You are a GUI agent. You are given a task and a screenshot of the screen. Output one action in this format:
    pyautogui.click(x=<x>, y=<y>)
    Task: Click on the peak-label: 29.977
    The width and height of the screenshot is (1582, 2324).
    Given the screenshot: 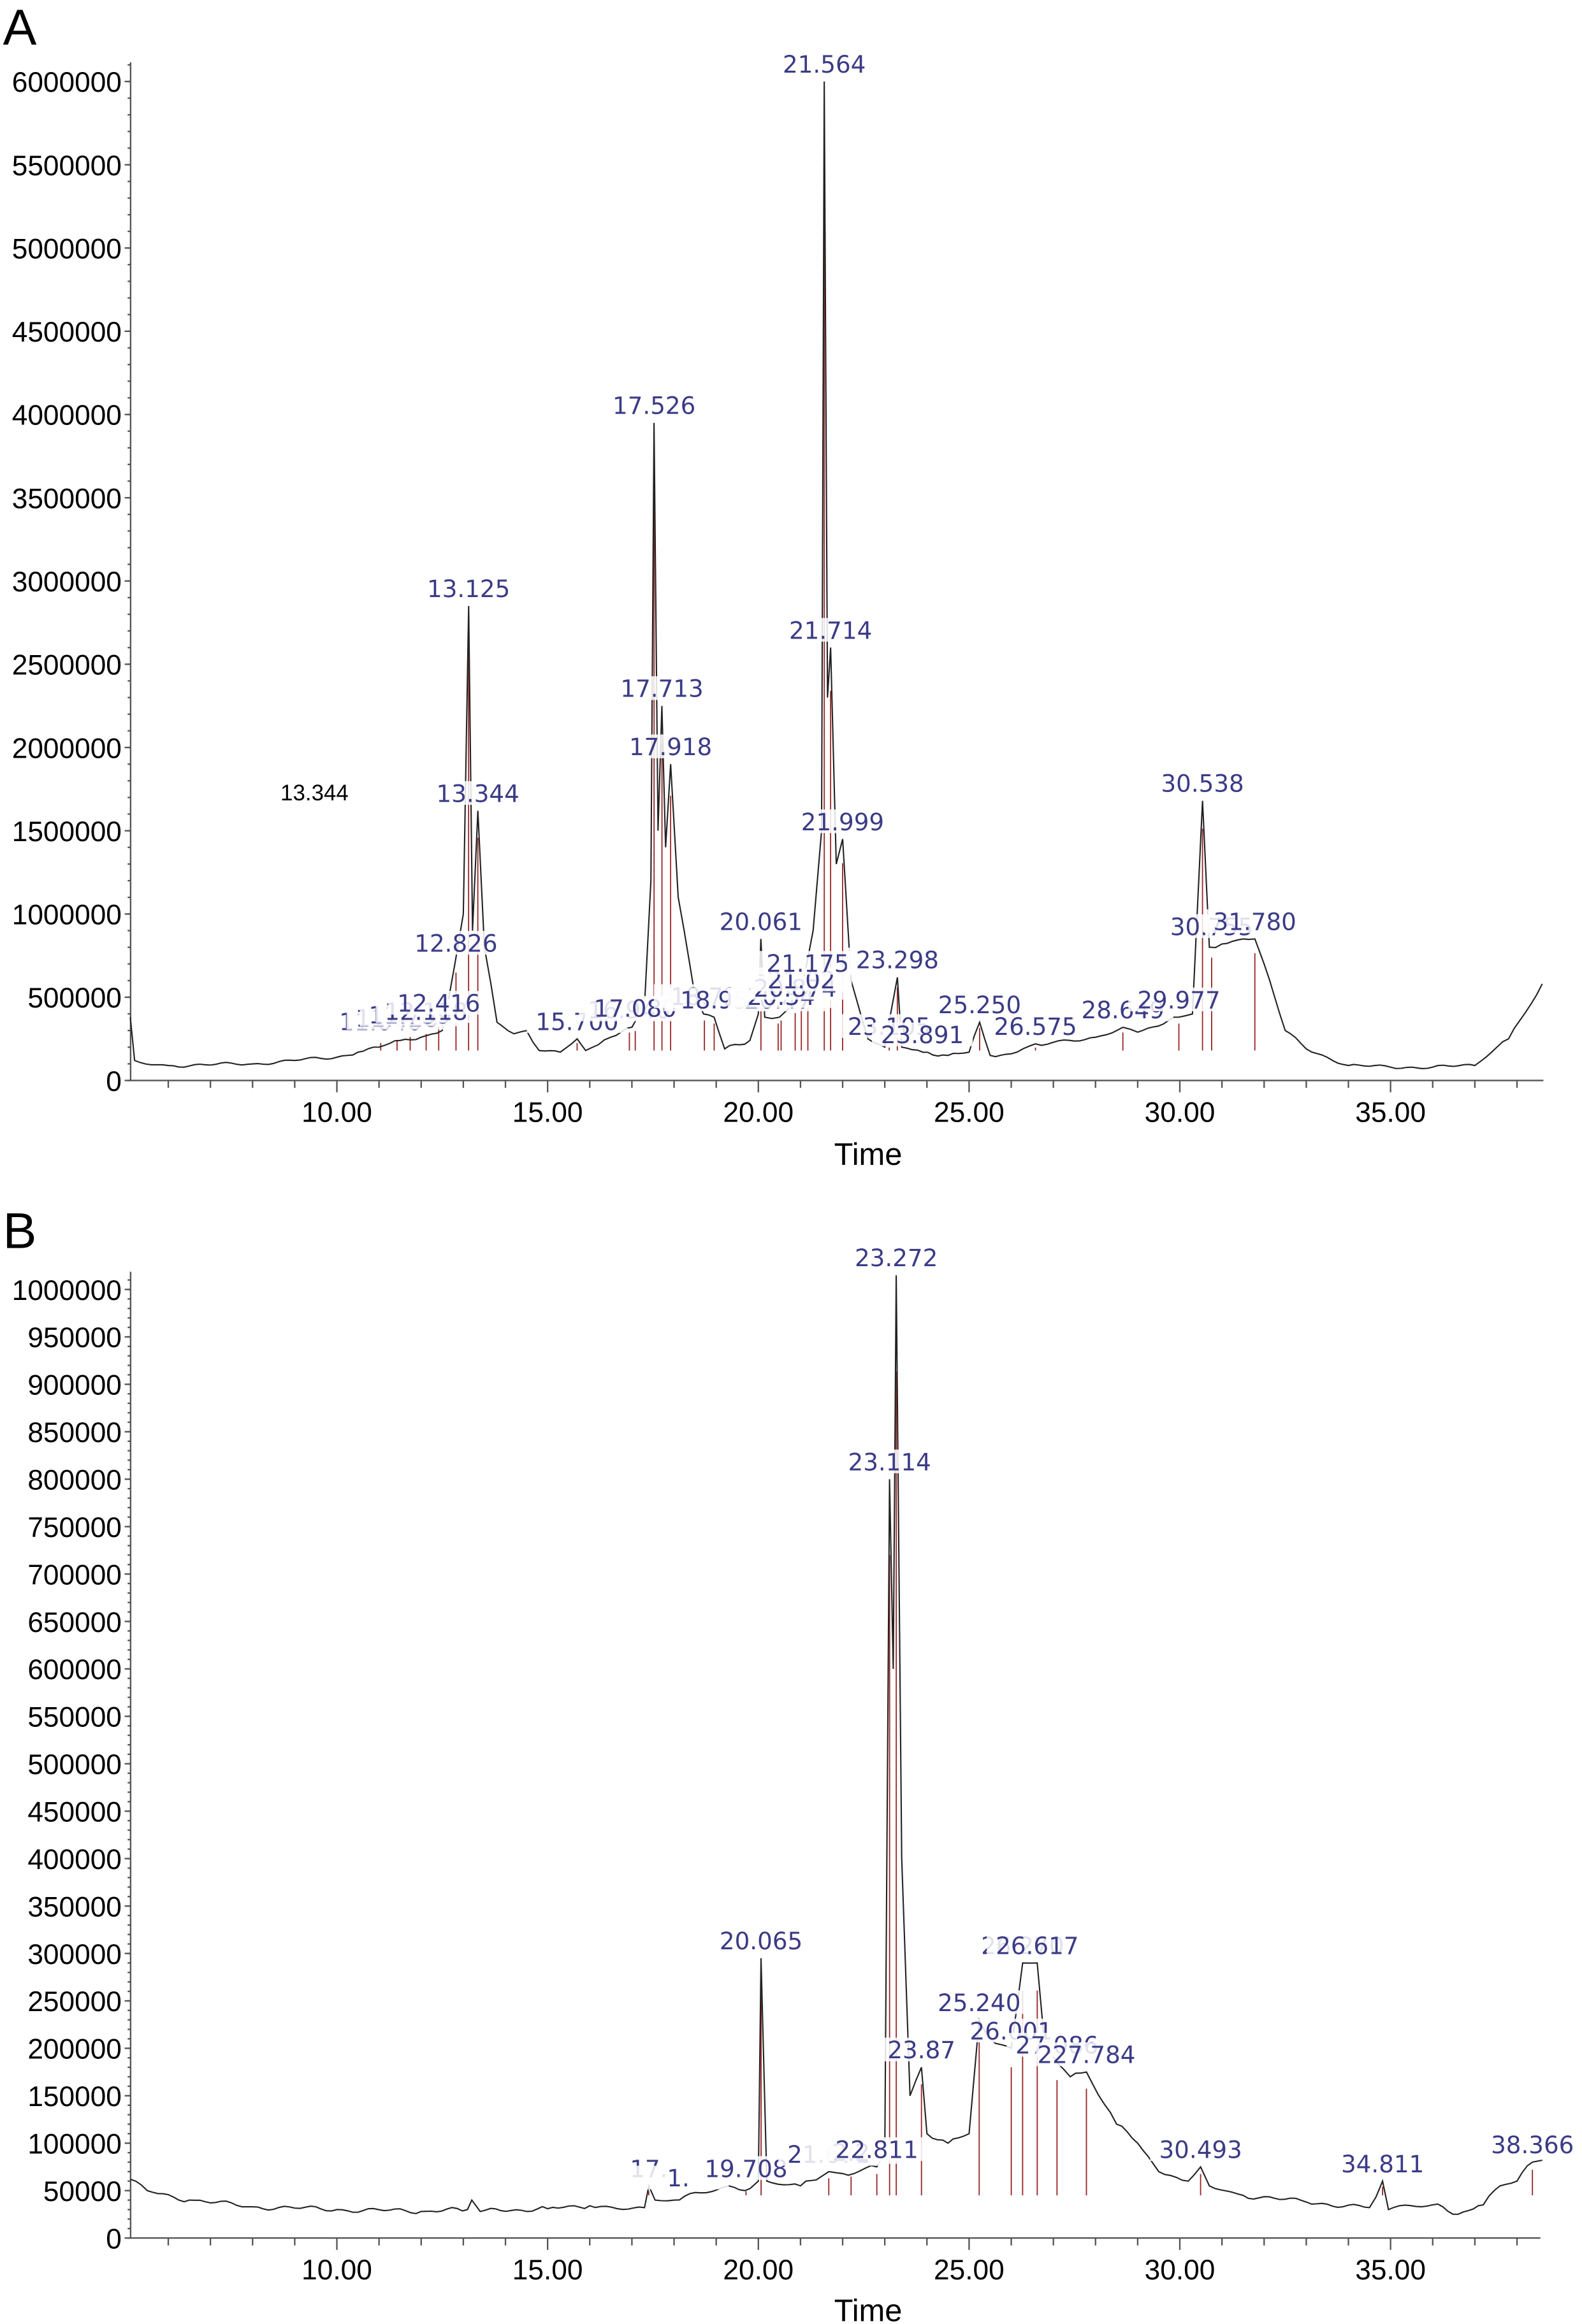 What is the action you would take?
    pyautogui.click(x=1178, y=1000)
    